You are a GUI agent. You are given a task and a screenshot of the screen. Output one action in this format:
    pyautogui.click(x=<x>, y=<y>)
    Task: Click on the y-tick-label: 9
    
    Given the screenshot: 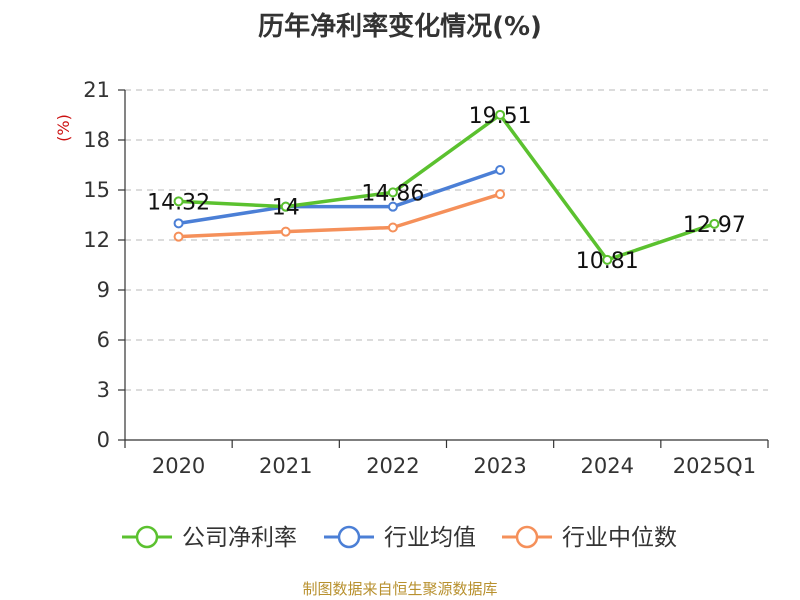 What is the action you would take?
    pyautogui.click(x=103, y=290)
    